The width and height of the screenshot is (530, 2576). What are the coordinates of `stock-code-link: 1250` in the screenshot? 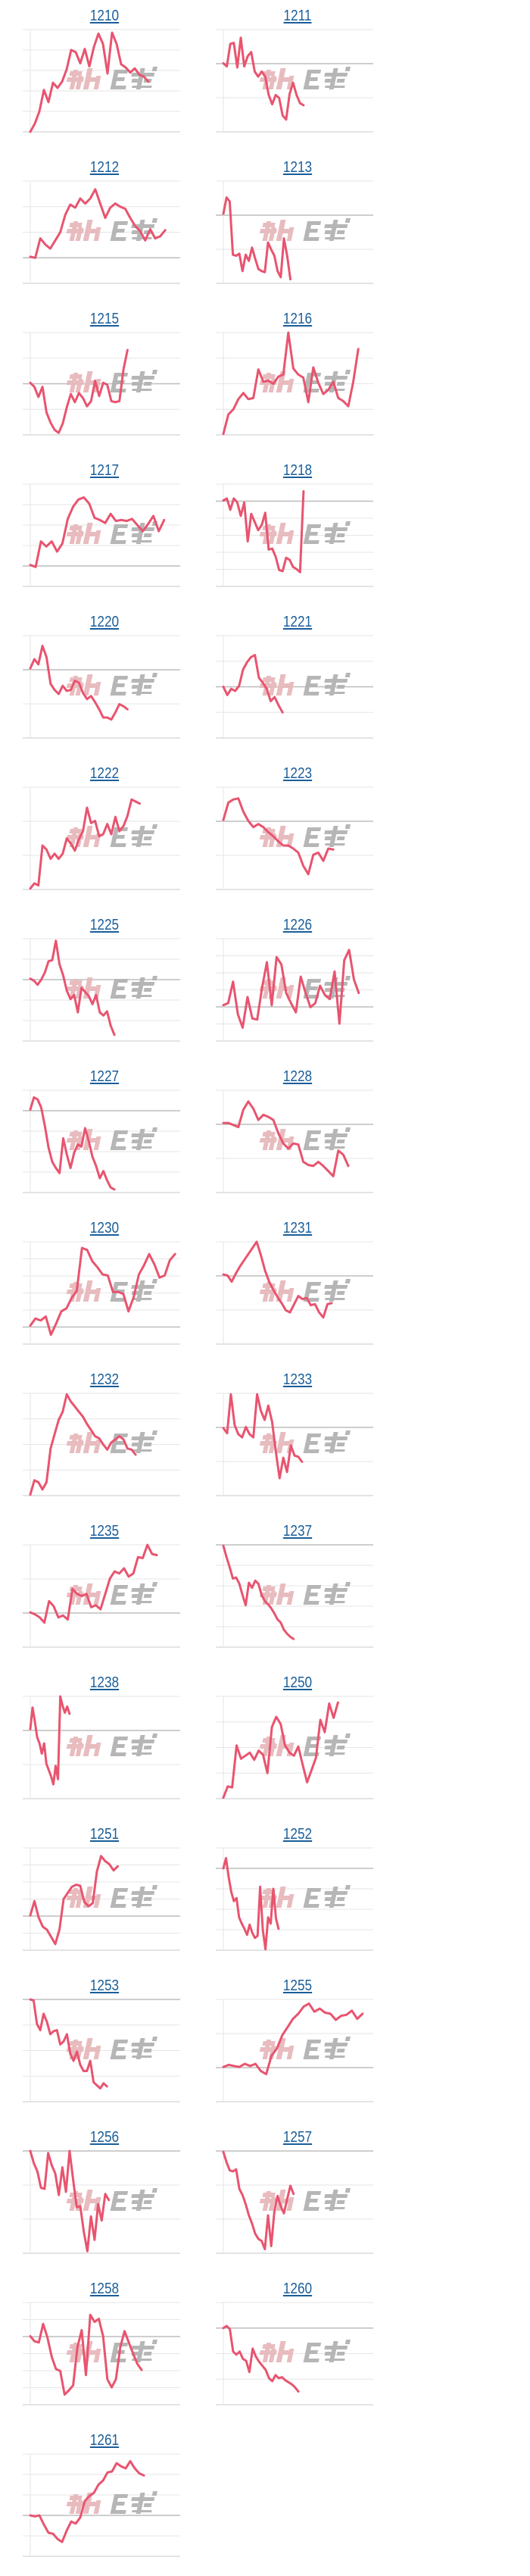 It's located at (297, 1683).